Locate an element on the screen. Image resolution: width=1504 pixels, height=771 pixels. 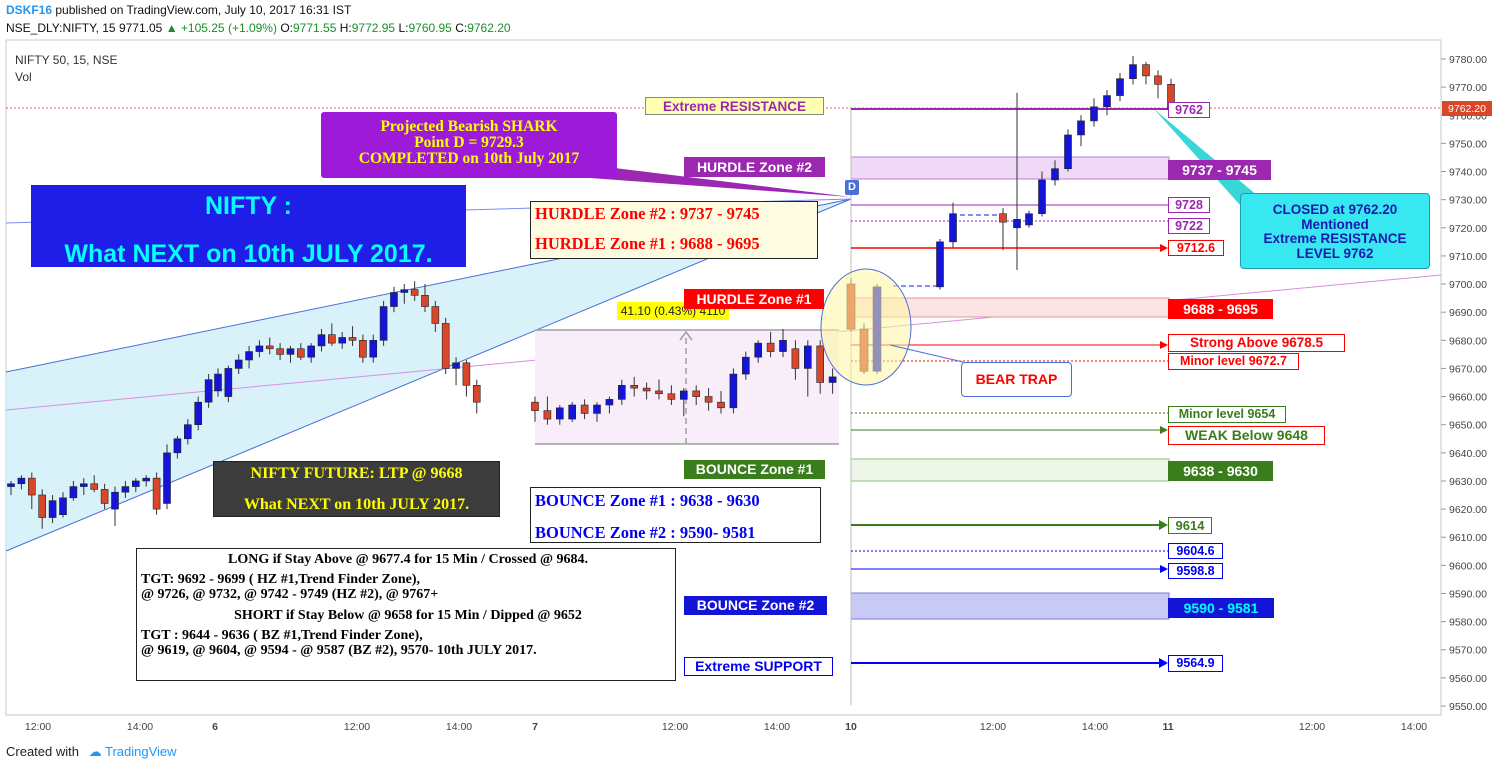
bear-trap-pointer is located at coordinates (926, 353).